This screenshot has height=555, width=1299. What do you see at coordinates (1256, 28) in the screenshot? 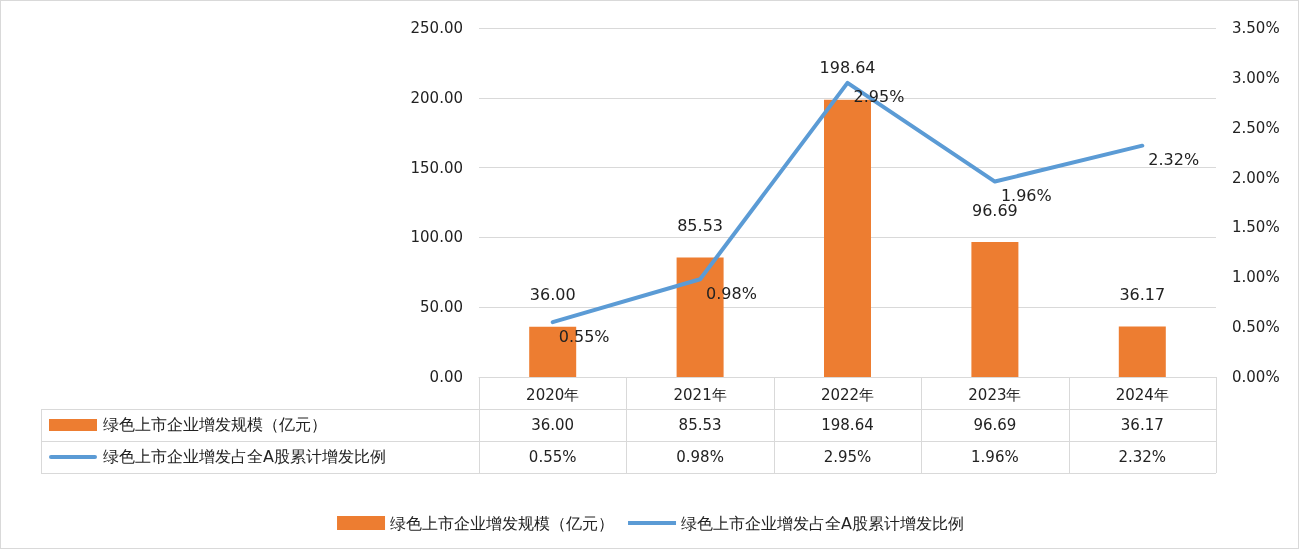
I see `y2-tick-label: 3.50%` at bounding box center [1256, 28].